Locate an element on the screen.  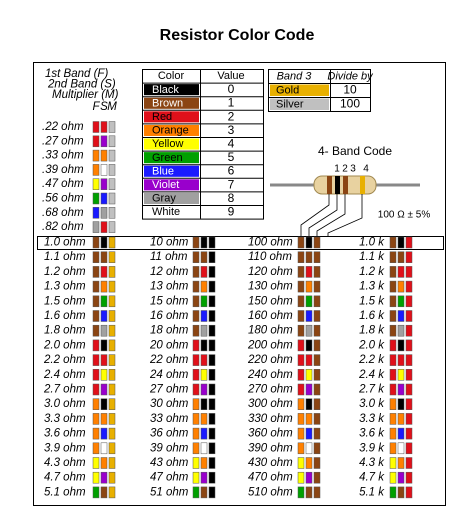
band-letter: S is located at coordinates (104, 107).